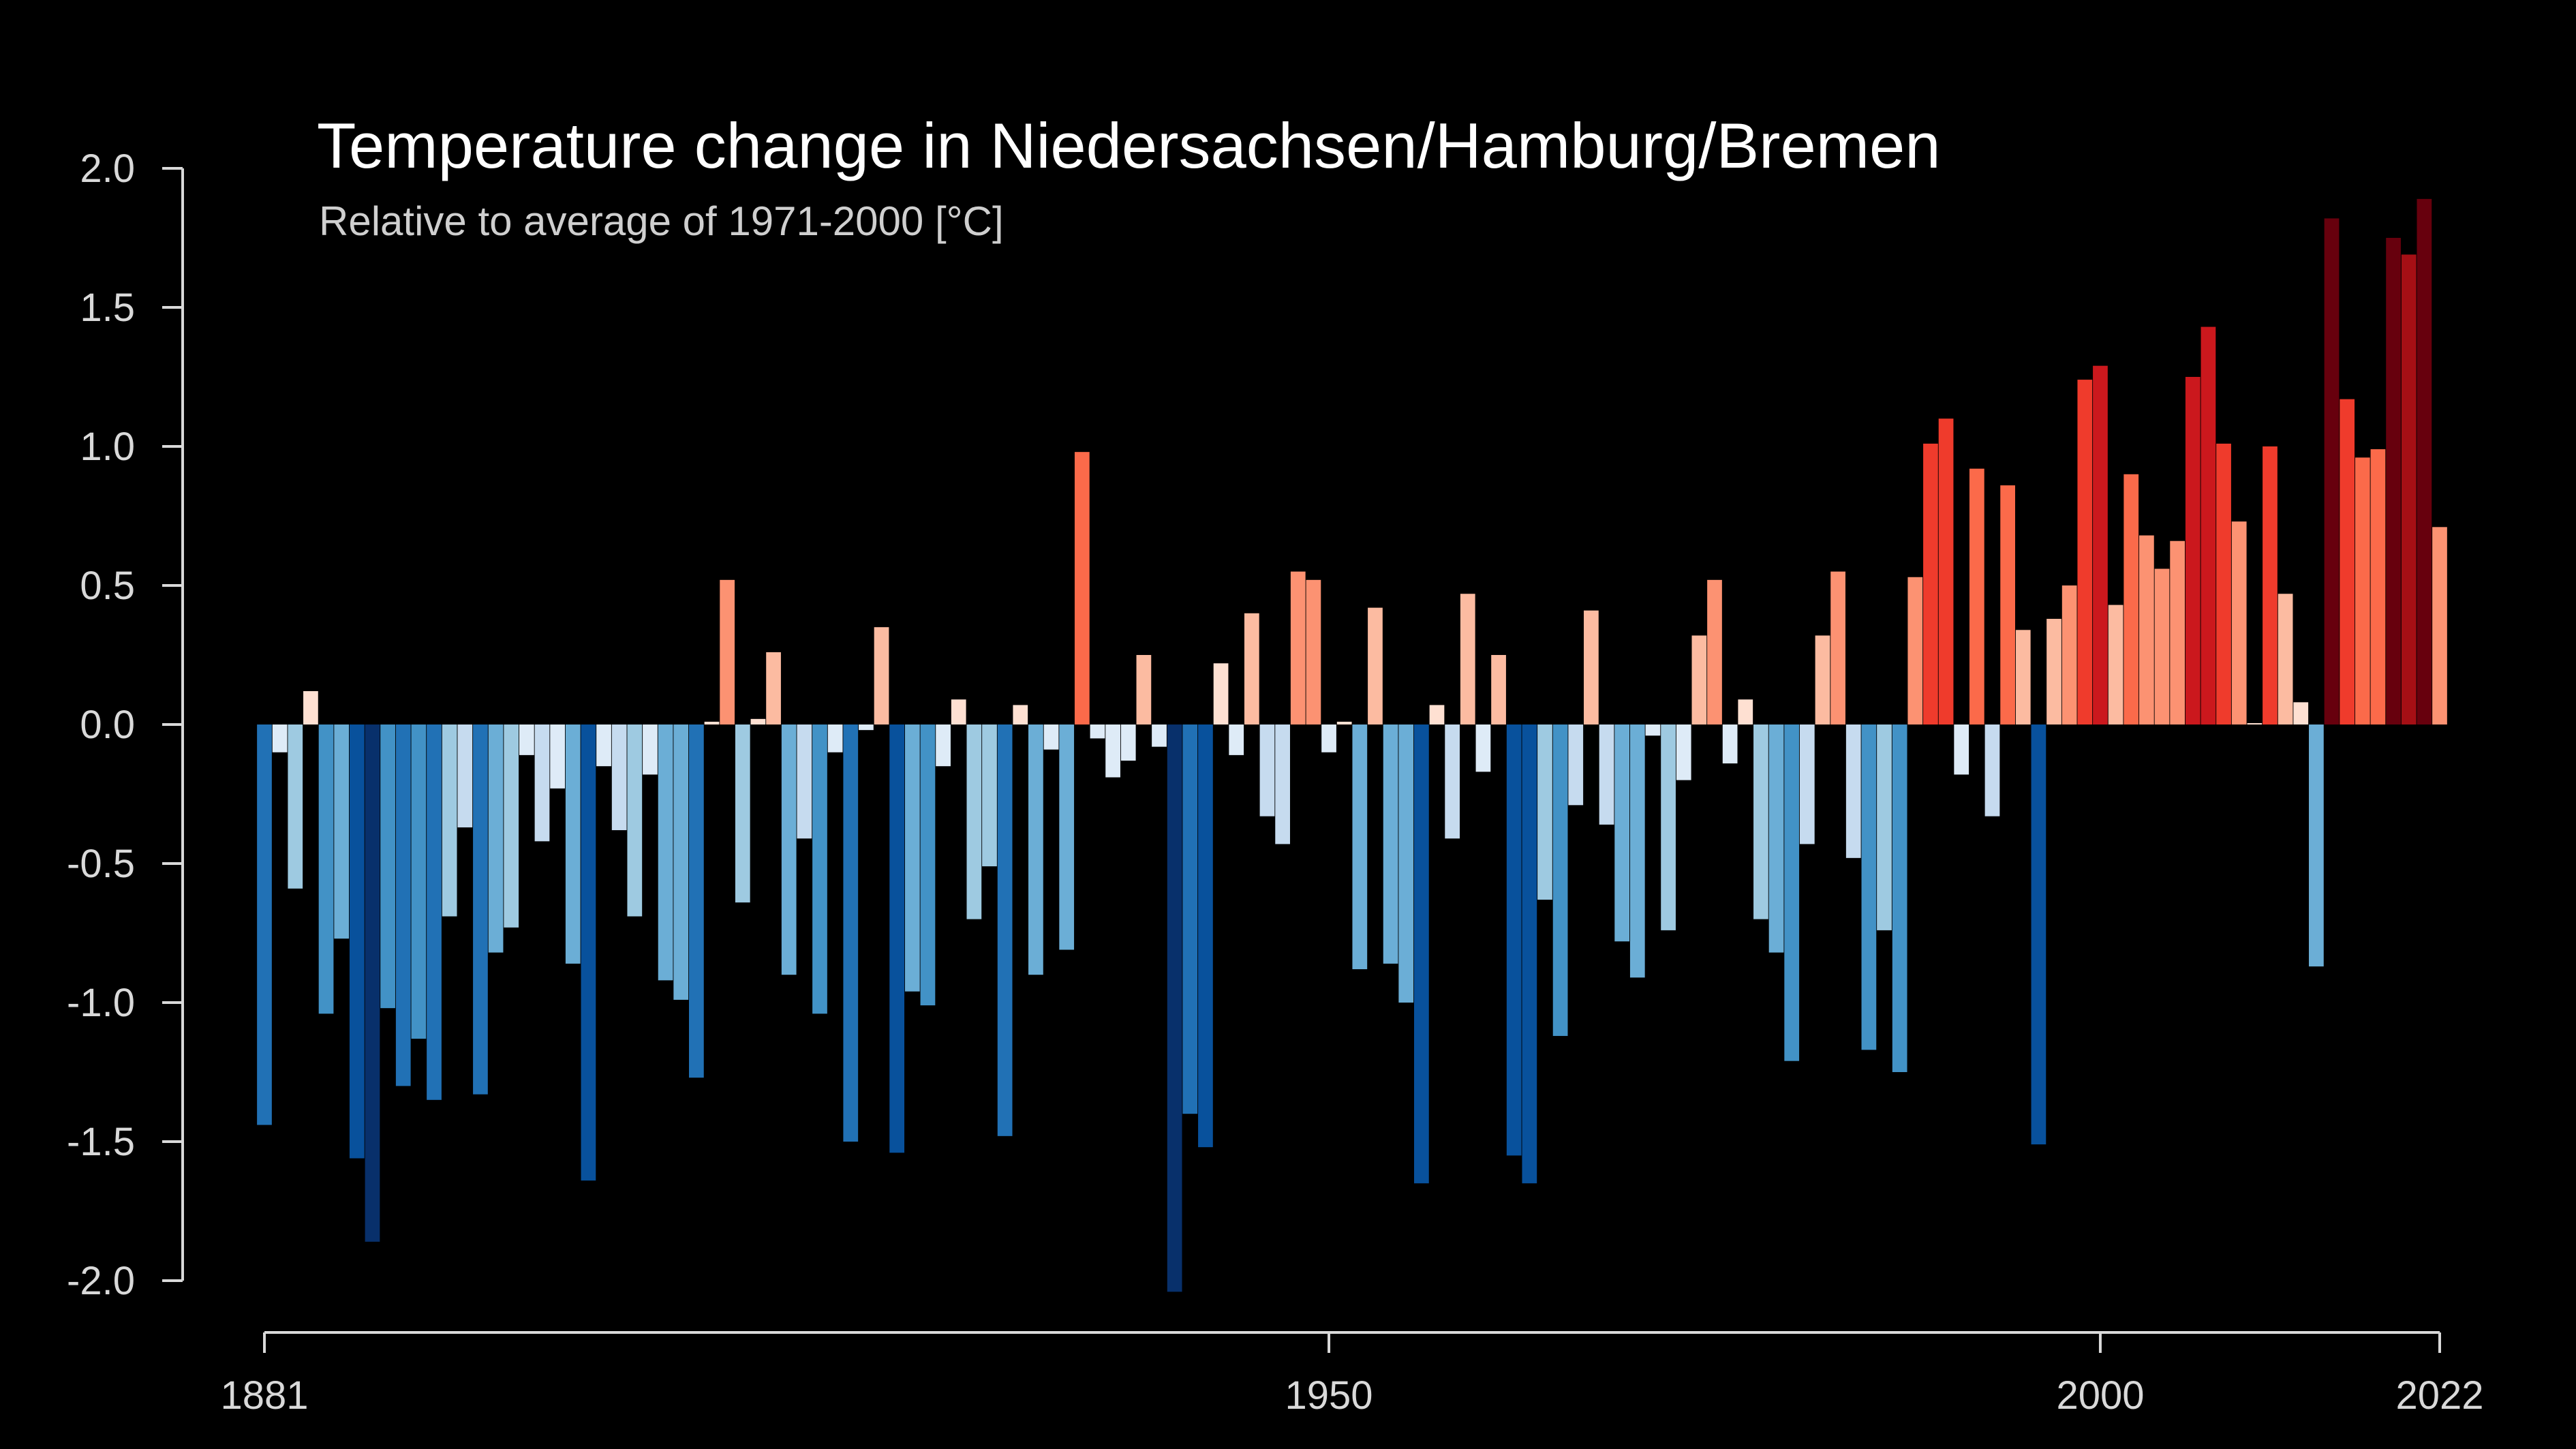 This screenshot has width=2576, height=1449. I want to click on bar-1987, so click(1900, 898).